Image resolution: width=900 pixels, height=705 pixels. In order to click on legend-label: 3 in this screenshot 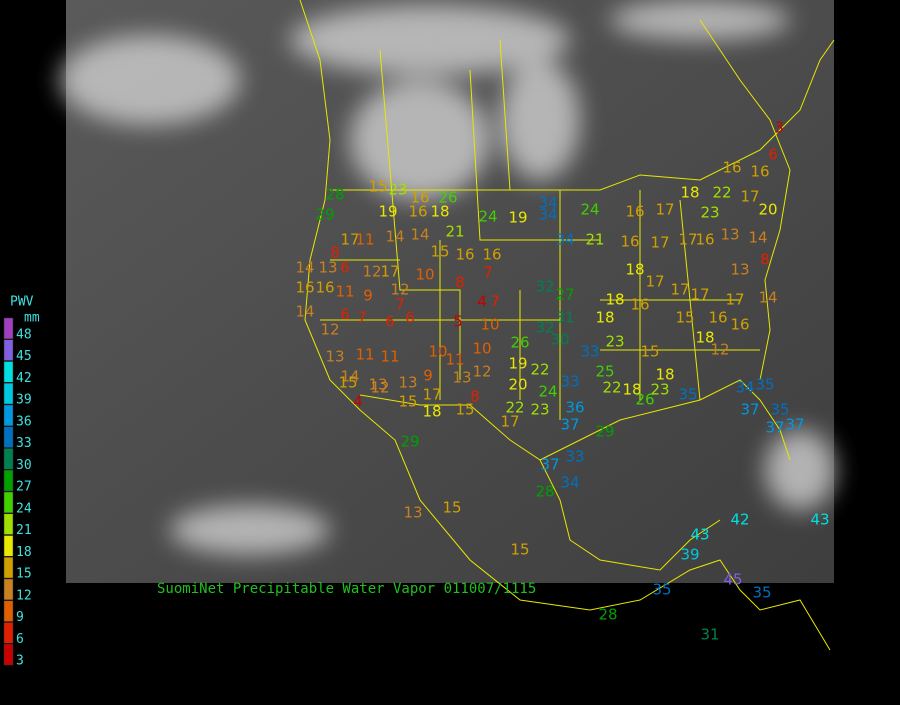, I will do `click(20, 661)`.